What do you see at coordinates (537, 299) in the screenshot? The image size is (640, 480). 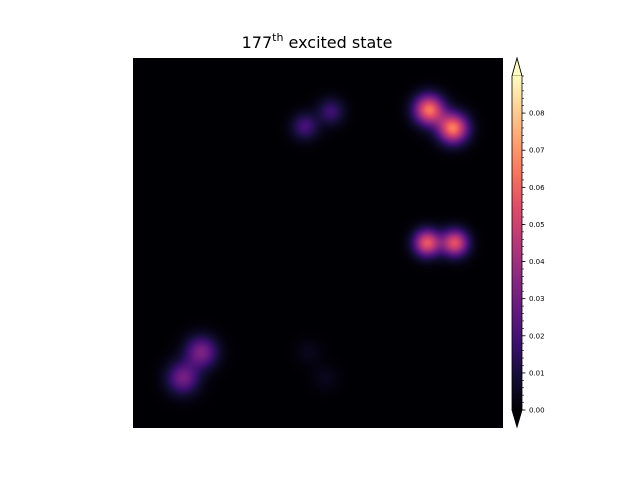 I see `colorbar-tick-label: 0.03` at bounding box center [537, 299].